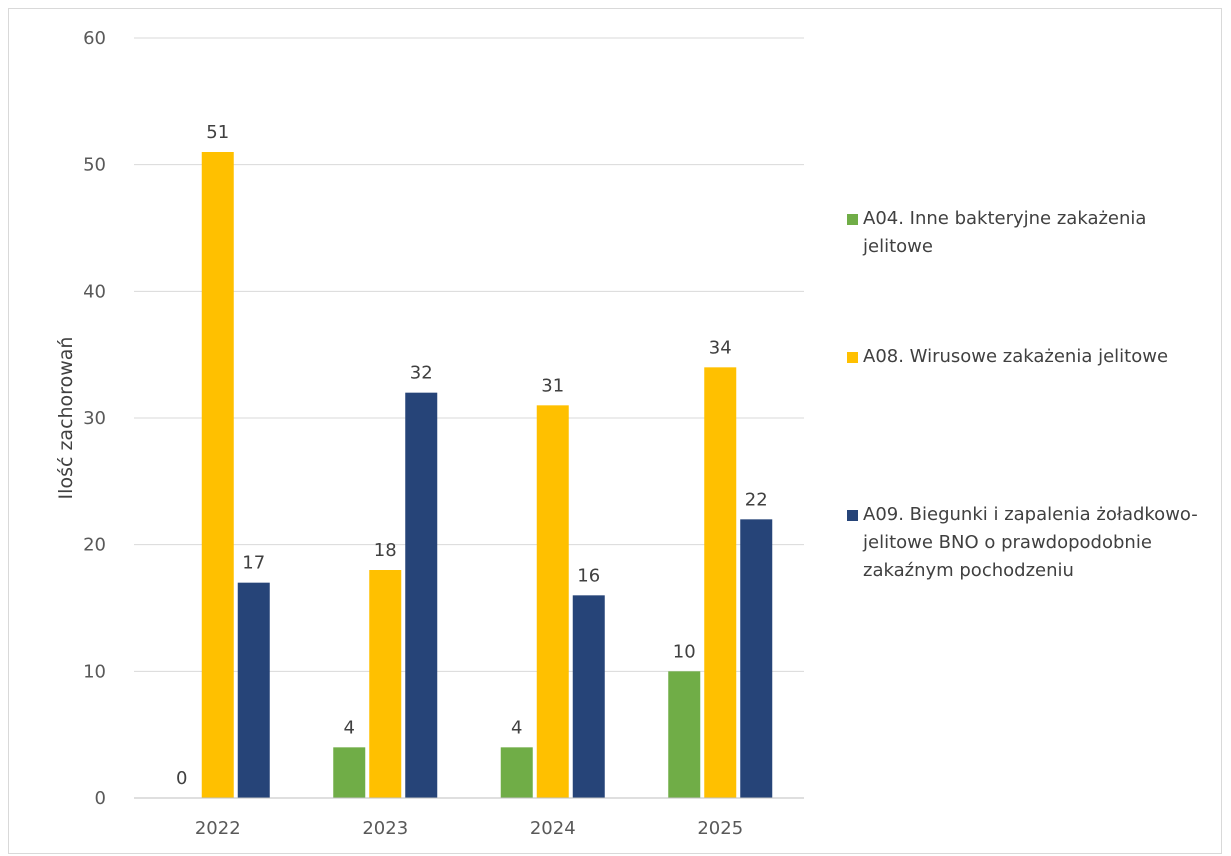 The width and height of the screenshot is (1231, 856). What do you see at coordinates (720, 347) in the screenshot?
I see `data-label: 34` at bounding box center [720, 347].